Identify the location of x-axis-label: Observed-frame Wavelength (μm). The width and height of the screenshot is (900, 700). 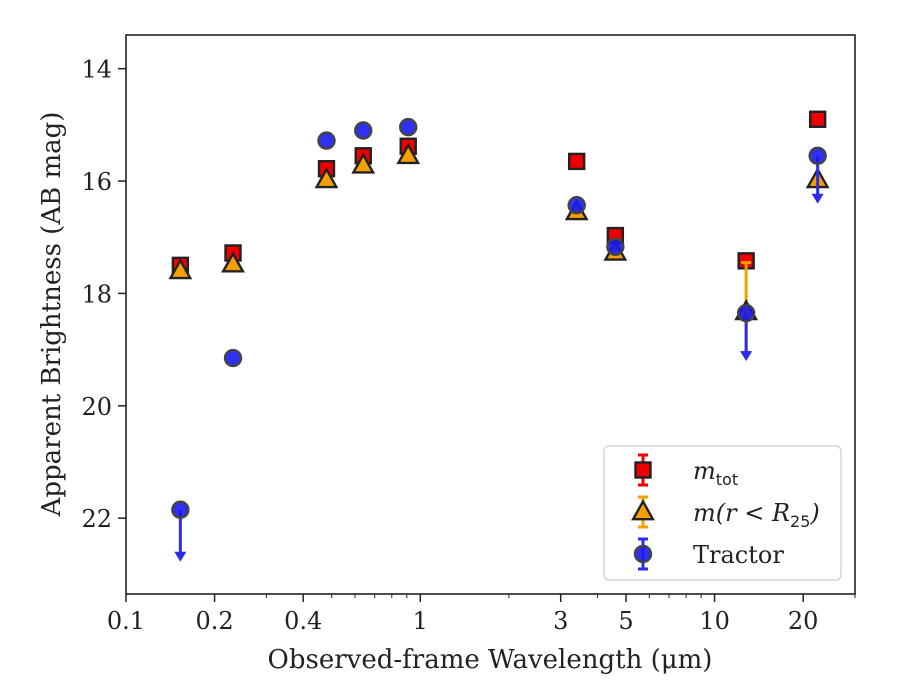
(490, 660).